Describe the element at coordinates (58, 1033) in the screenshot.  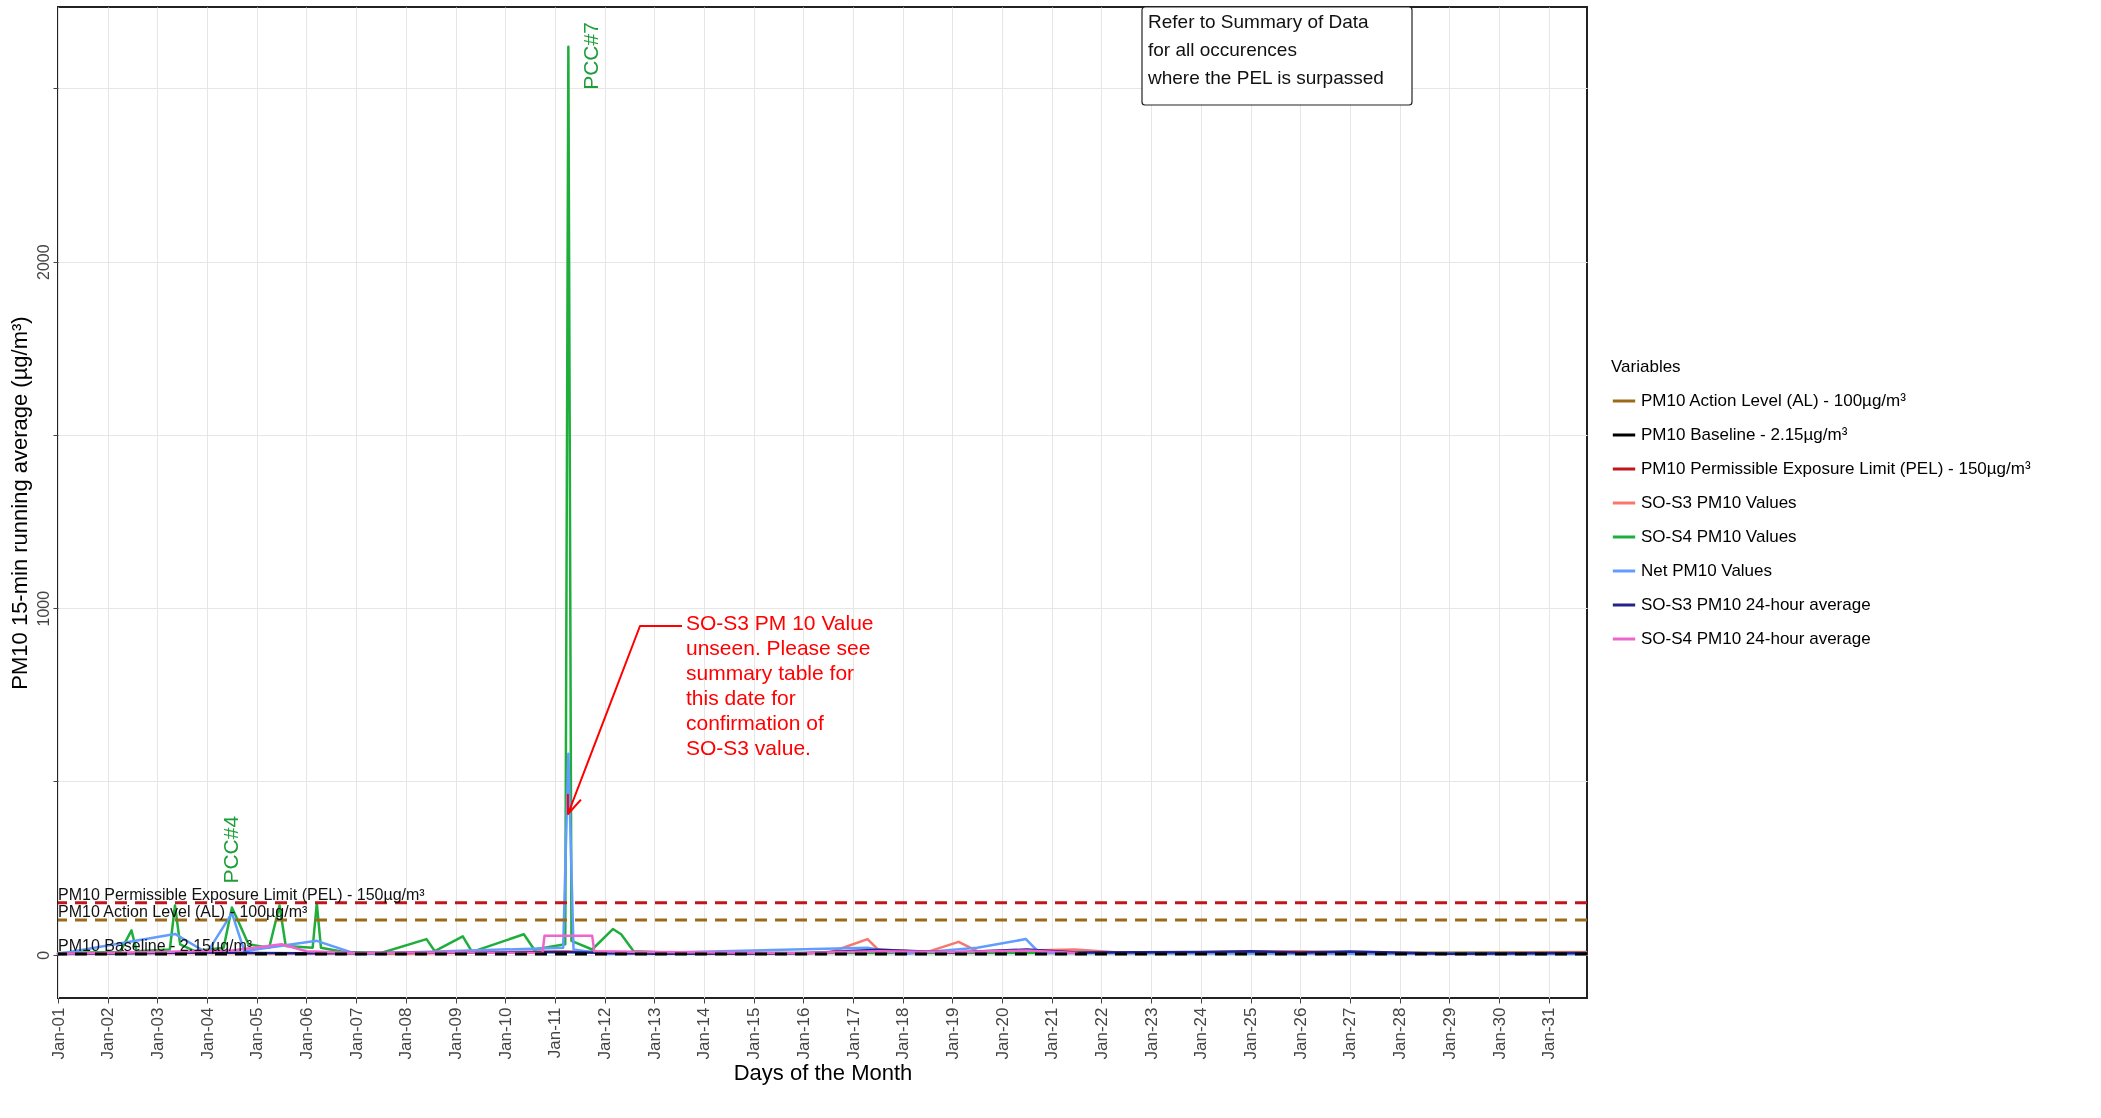
I see `x-tick-label: Jan-01` at that location.